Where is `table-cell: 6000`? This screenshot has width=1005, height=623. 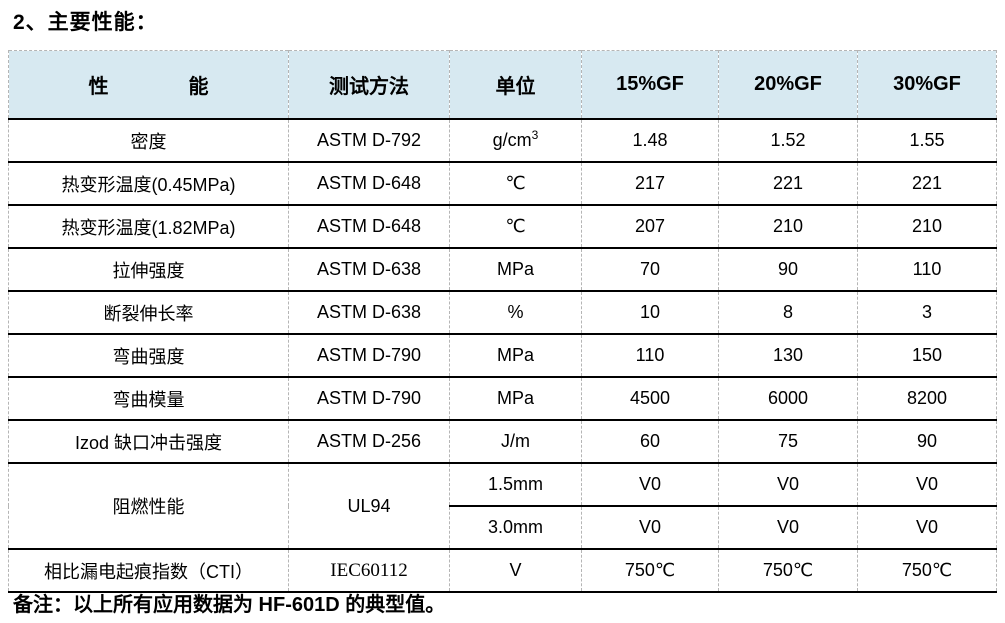
table-cell: 6000 is located at coordinates (788, 398).